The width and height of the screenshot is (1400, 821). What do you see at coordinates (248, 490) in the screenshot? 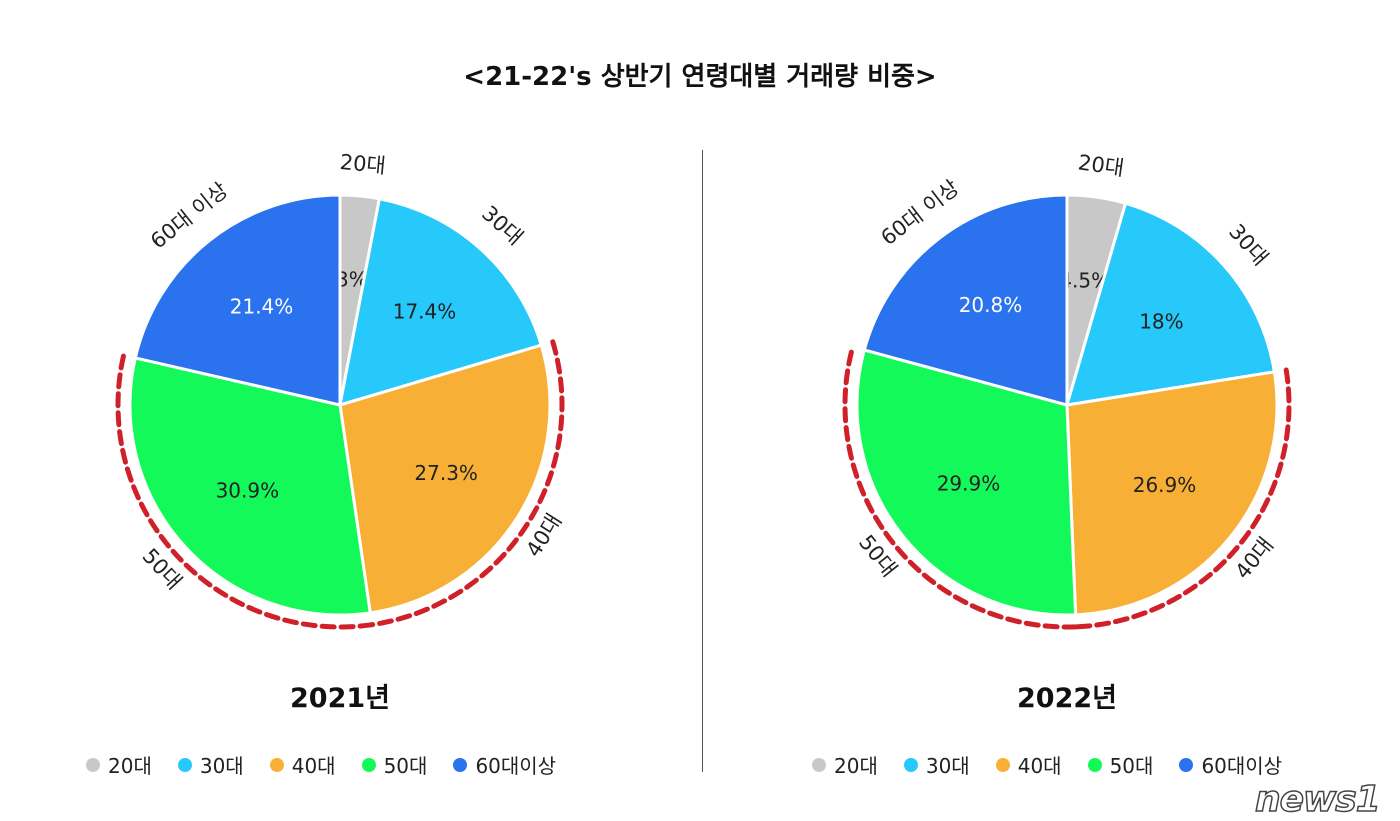
I see `data-label-0-3: 30.9%` at bounding box center [248, 490].